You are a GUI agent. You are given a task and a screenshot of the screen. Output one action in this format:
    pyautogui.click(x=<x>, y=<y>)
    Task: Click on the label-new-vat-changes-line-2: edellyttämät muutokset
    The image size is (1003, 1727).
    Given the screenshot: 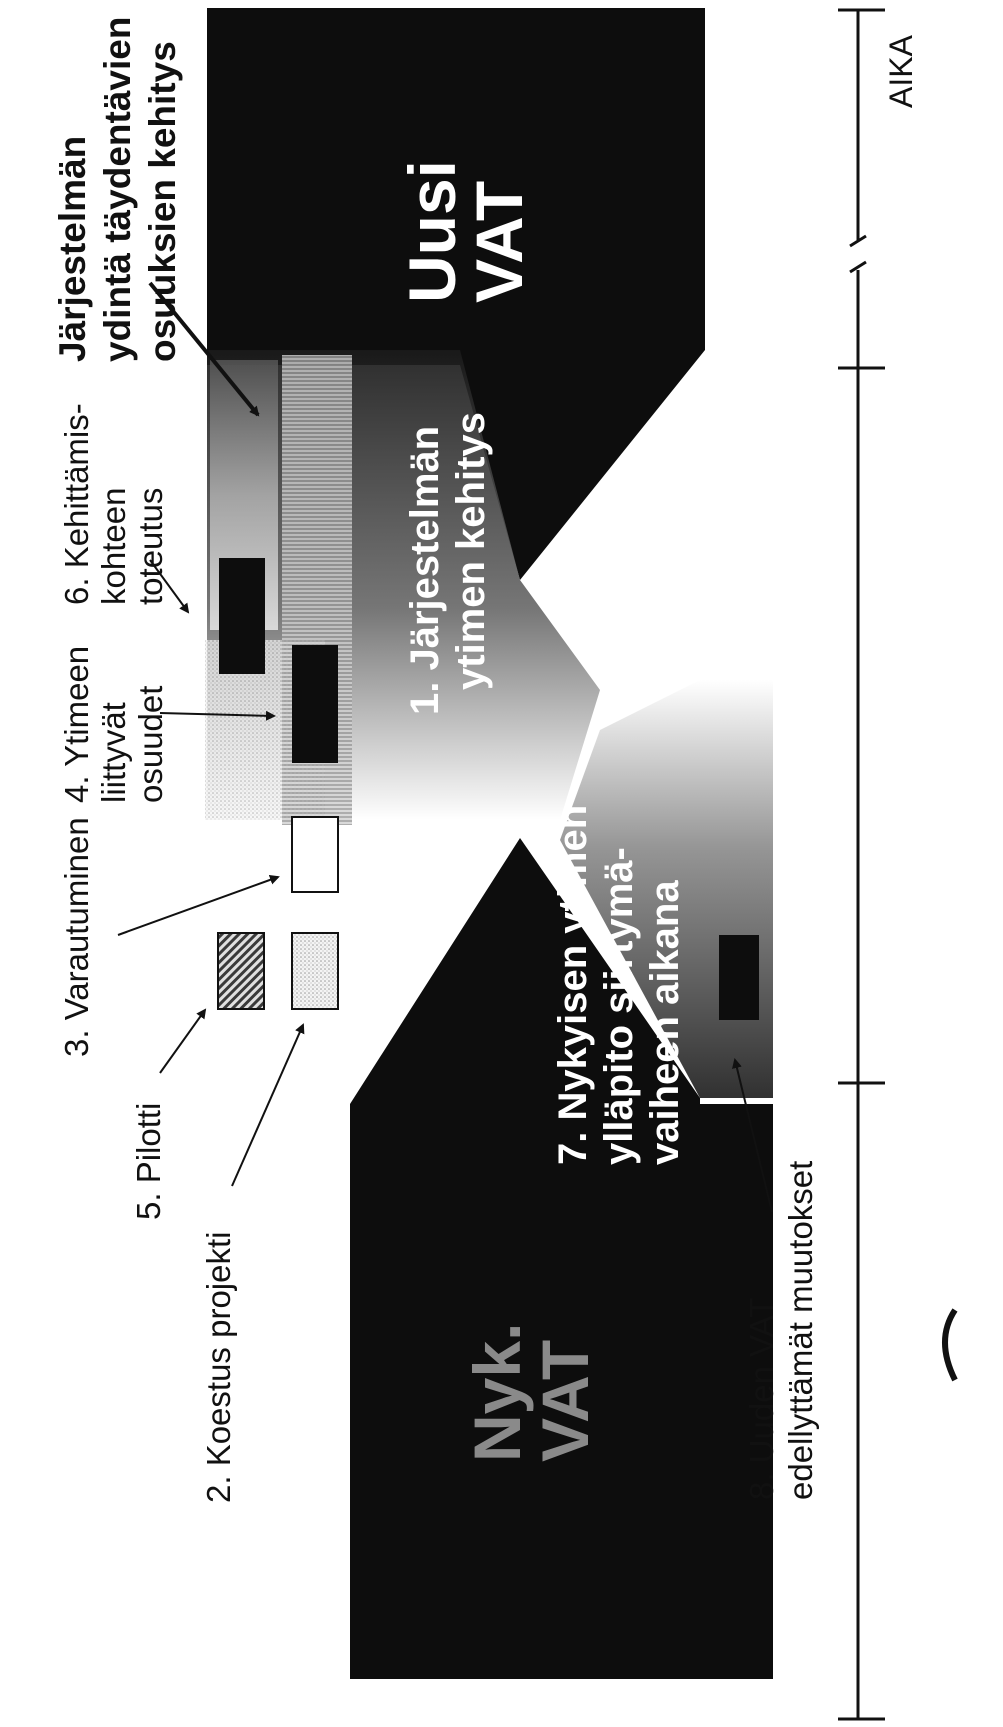 What is the action you would take?
    pyautogui.click(x=800, y=1330)
    